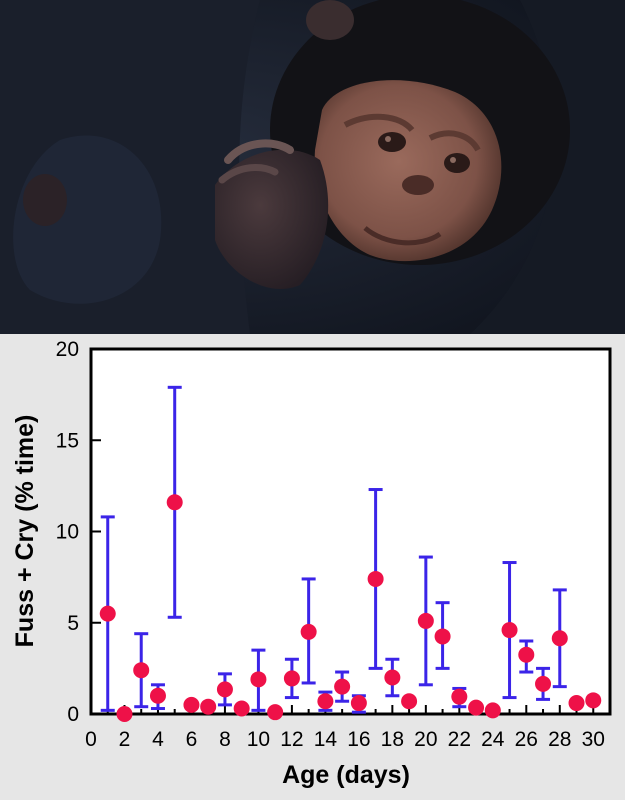 The width and height of the screenshot is (625, 800). What do you see at coordinates (330, 20) in the screenshot?
I see `infant-ear` at bounding box center [330, 20].